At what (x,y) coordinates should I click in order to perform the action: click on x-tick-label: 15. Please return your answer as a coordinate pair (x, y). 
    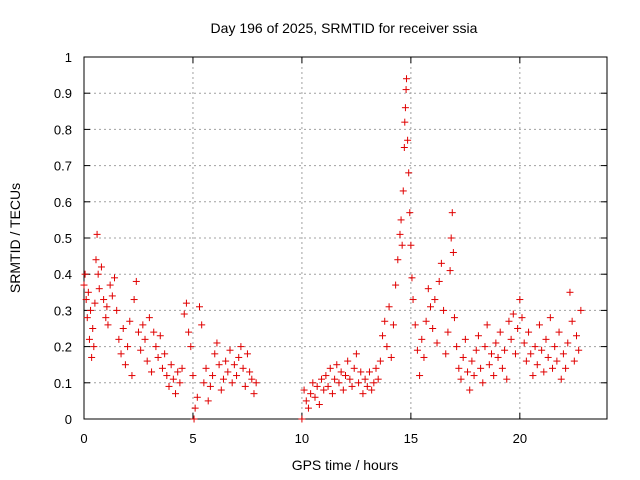
    Looking at the image, I should click on (411, 438).